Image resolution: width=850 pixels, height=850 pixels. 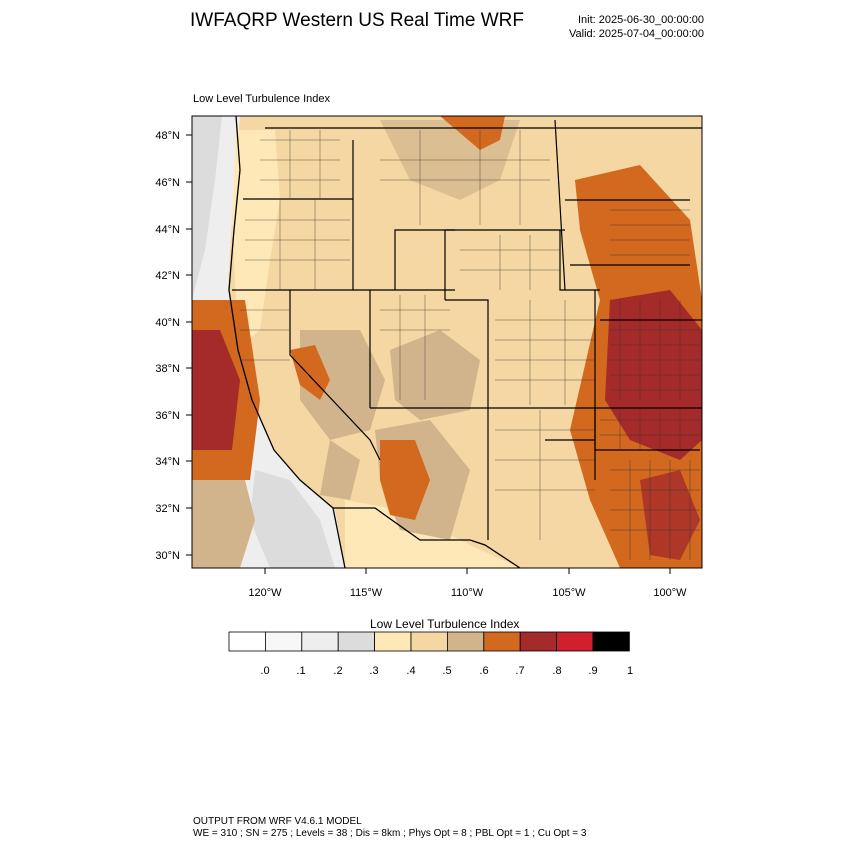 What do you see at coordinates (256, 235) in the screenshot?
I see `pale-coastal` at bounding box center [256, 235].